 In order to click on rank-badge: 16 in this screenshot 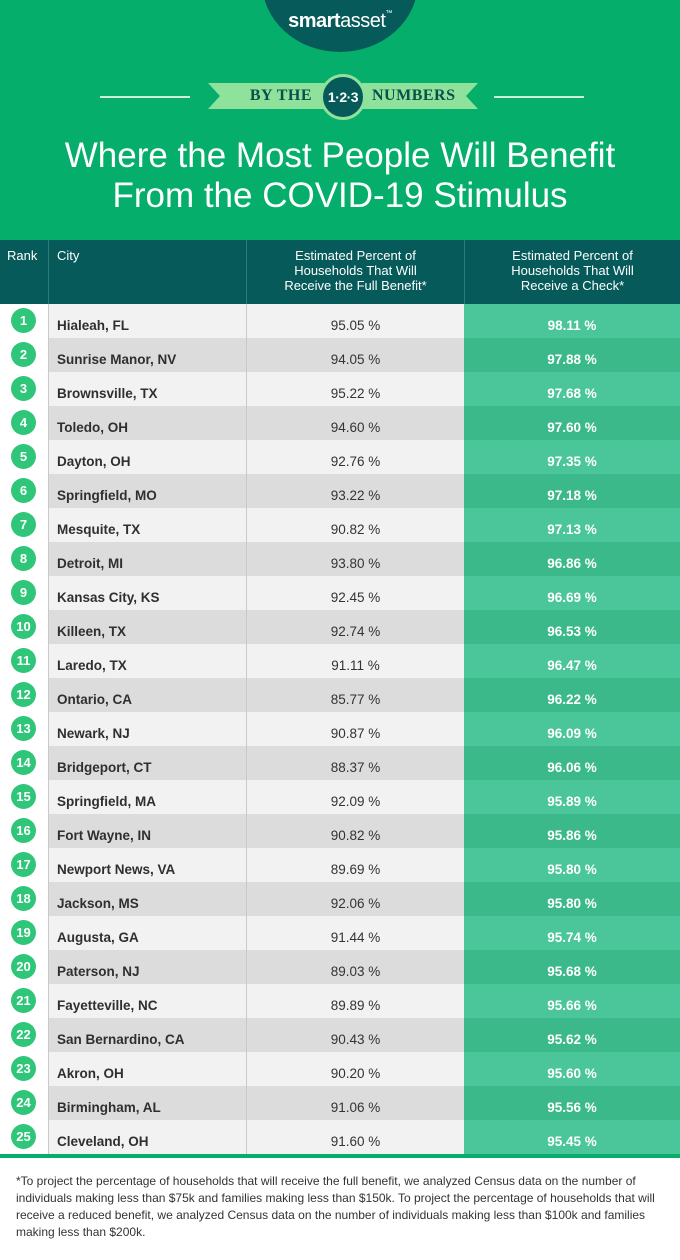, I will do `click(23, 830)`.